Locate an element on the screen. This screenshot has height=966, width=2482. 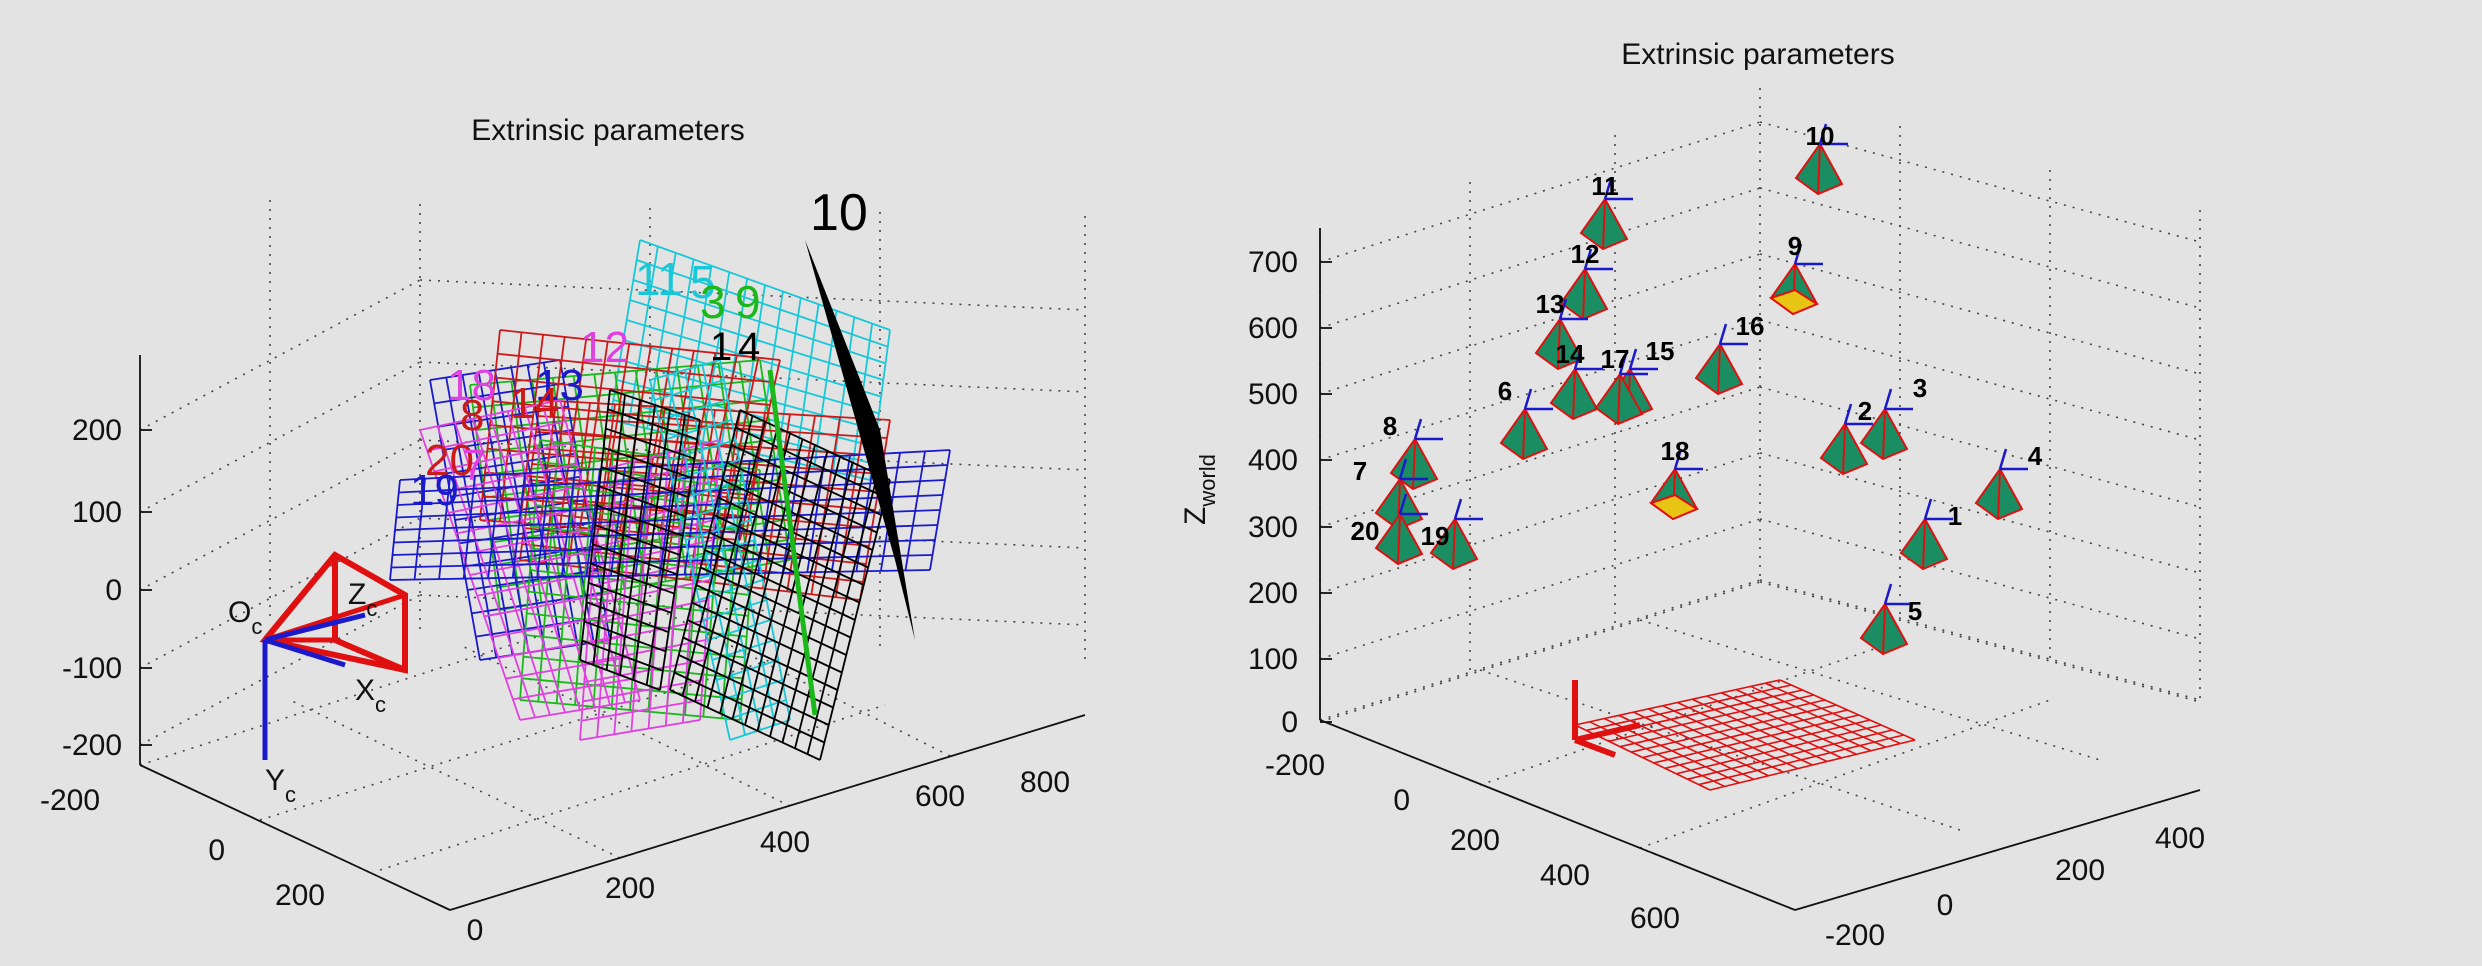
plane-label: 11 is located at coordinates (659, 279).